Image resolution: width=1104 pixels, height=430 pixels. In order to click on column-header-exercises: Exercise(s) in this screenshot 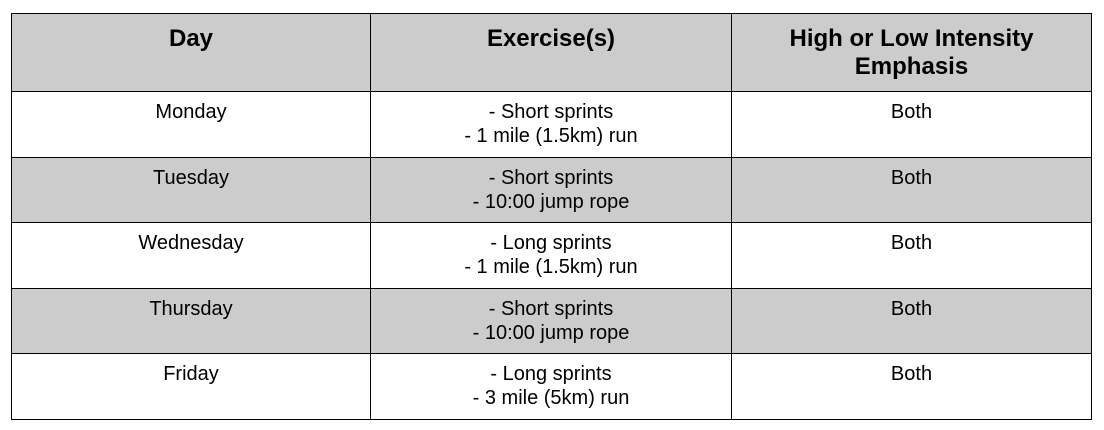, I will do `click(551, 52)`.